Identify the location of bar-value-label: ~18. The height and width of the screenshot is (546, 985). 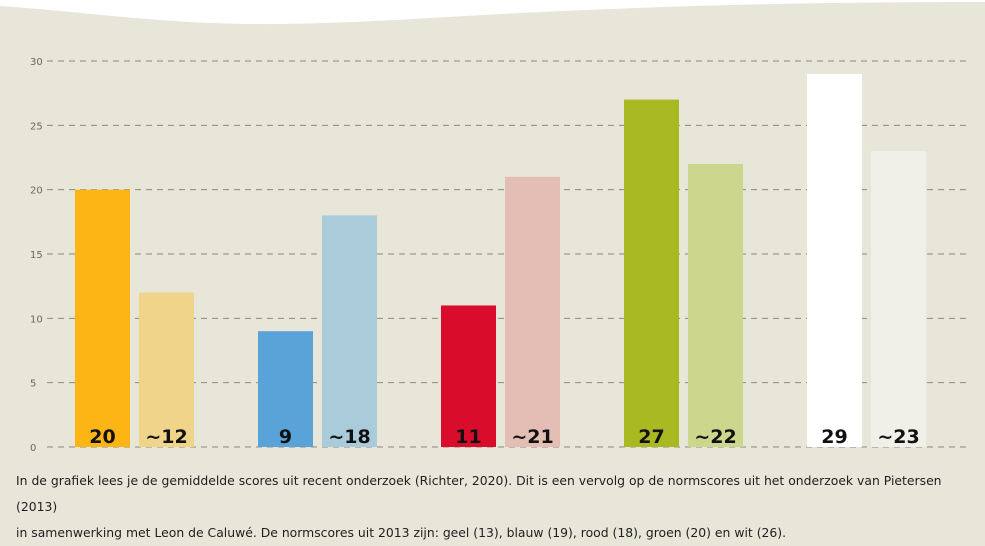
(349, 437).